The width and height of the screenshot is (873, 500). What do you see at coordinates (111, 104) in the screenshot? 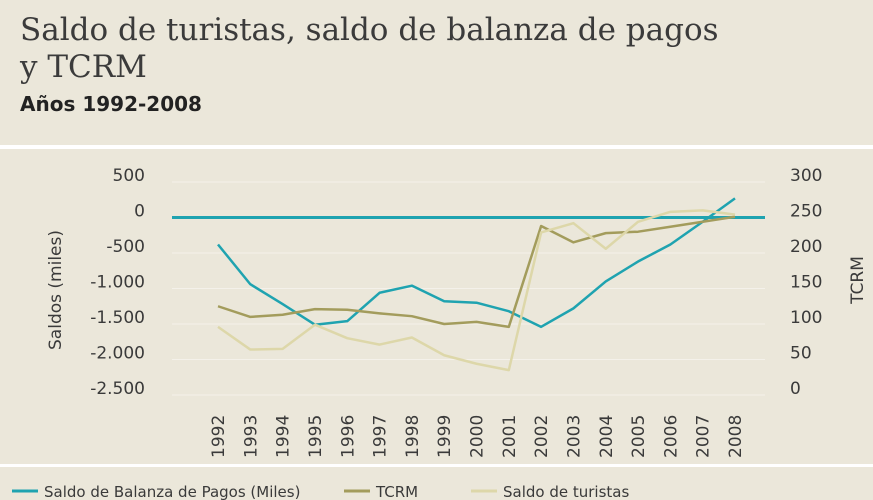
I see `chart-subtitle: Años 1992-2008` at bounding box center [111, 104].